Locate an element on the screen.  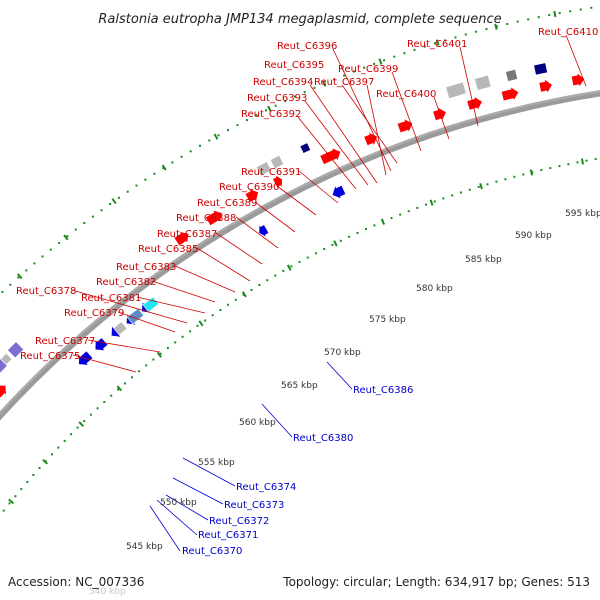
gene-label: Reut_C6374 is located at coordinates (266, 487).